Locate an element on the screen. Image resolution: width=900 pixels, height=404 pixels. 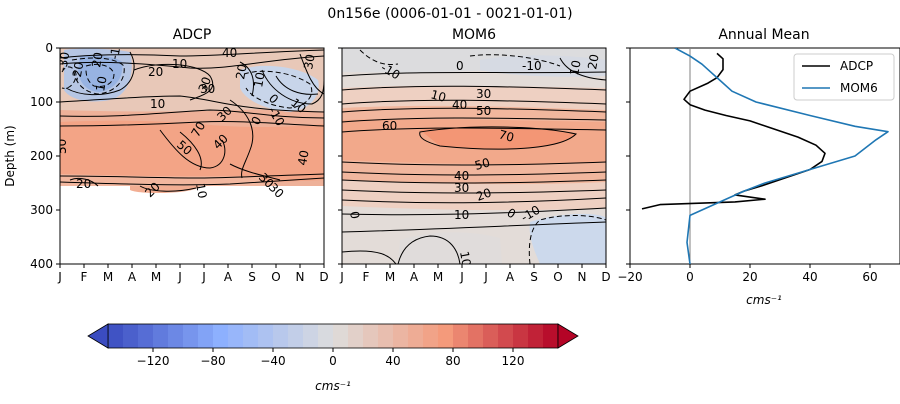
x-tick-label: 20 is located at coordinates (749, 277).